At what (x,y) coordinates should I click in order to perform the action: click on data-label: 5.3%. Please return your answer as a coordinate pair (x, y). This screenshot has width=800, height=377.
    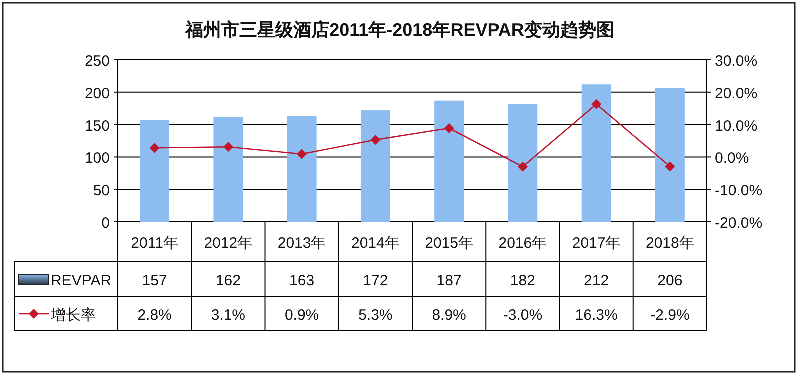
    Looking at the image, I should click on (375, 315).